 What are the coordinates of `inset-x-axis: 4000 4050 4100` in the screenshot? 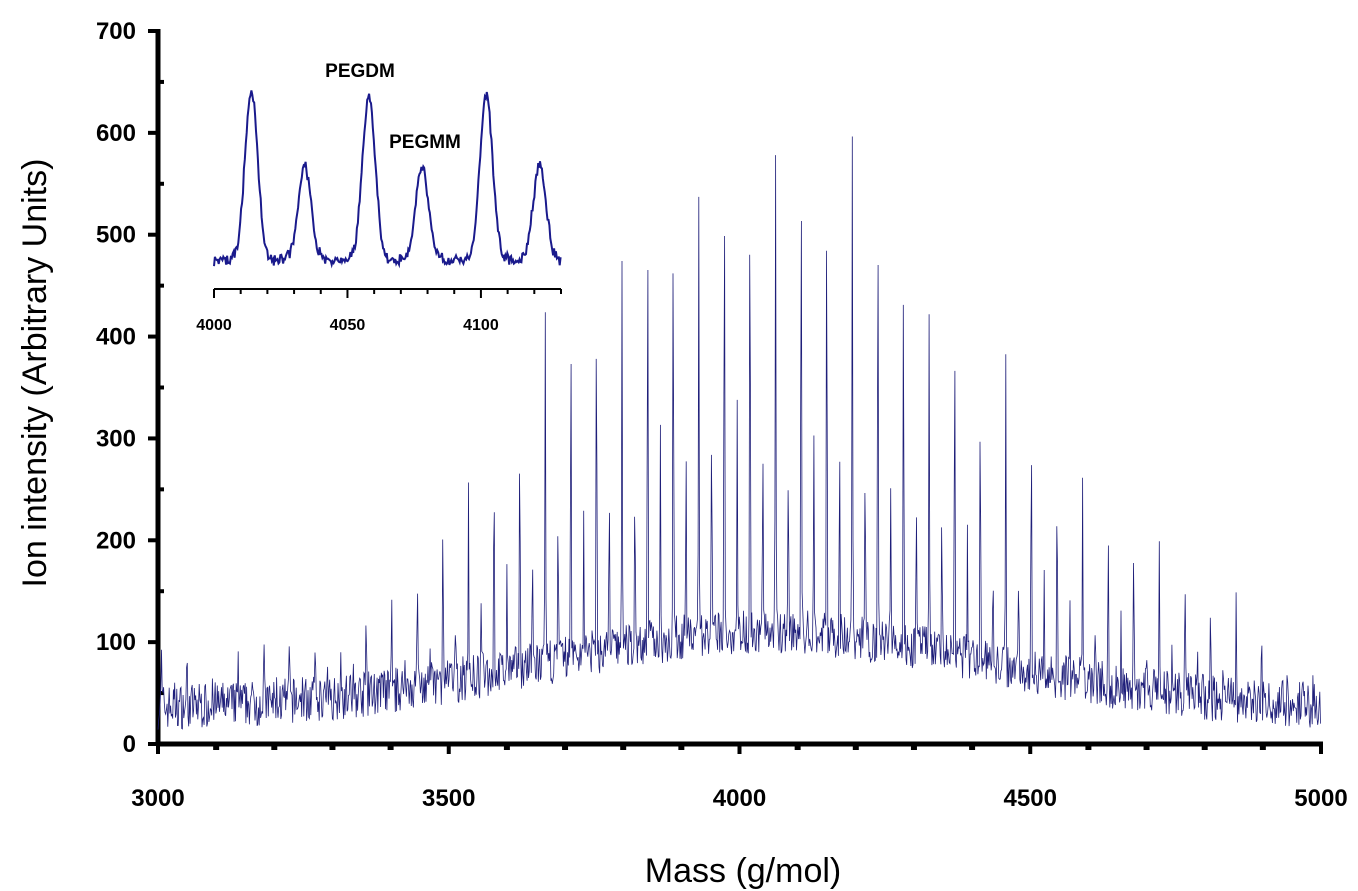 It's located at (379, 311).